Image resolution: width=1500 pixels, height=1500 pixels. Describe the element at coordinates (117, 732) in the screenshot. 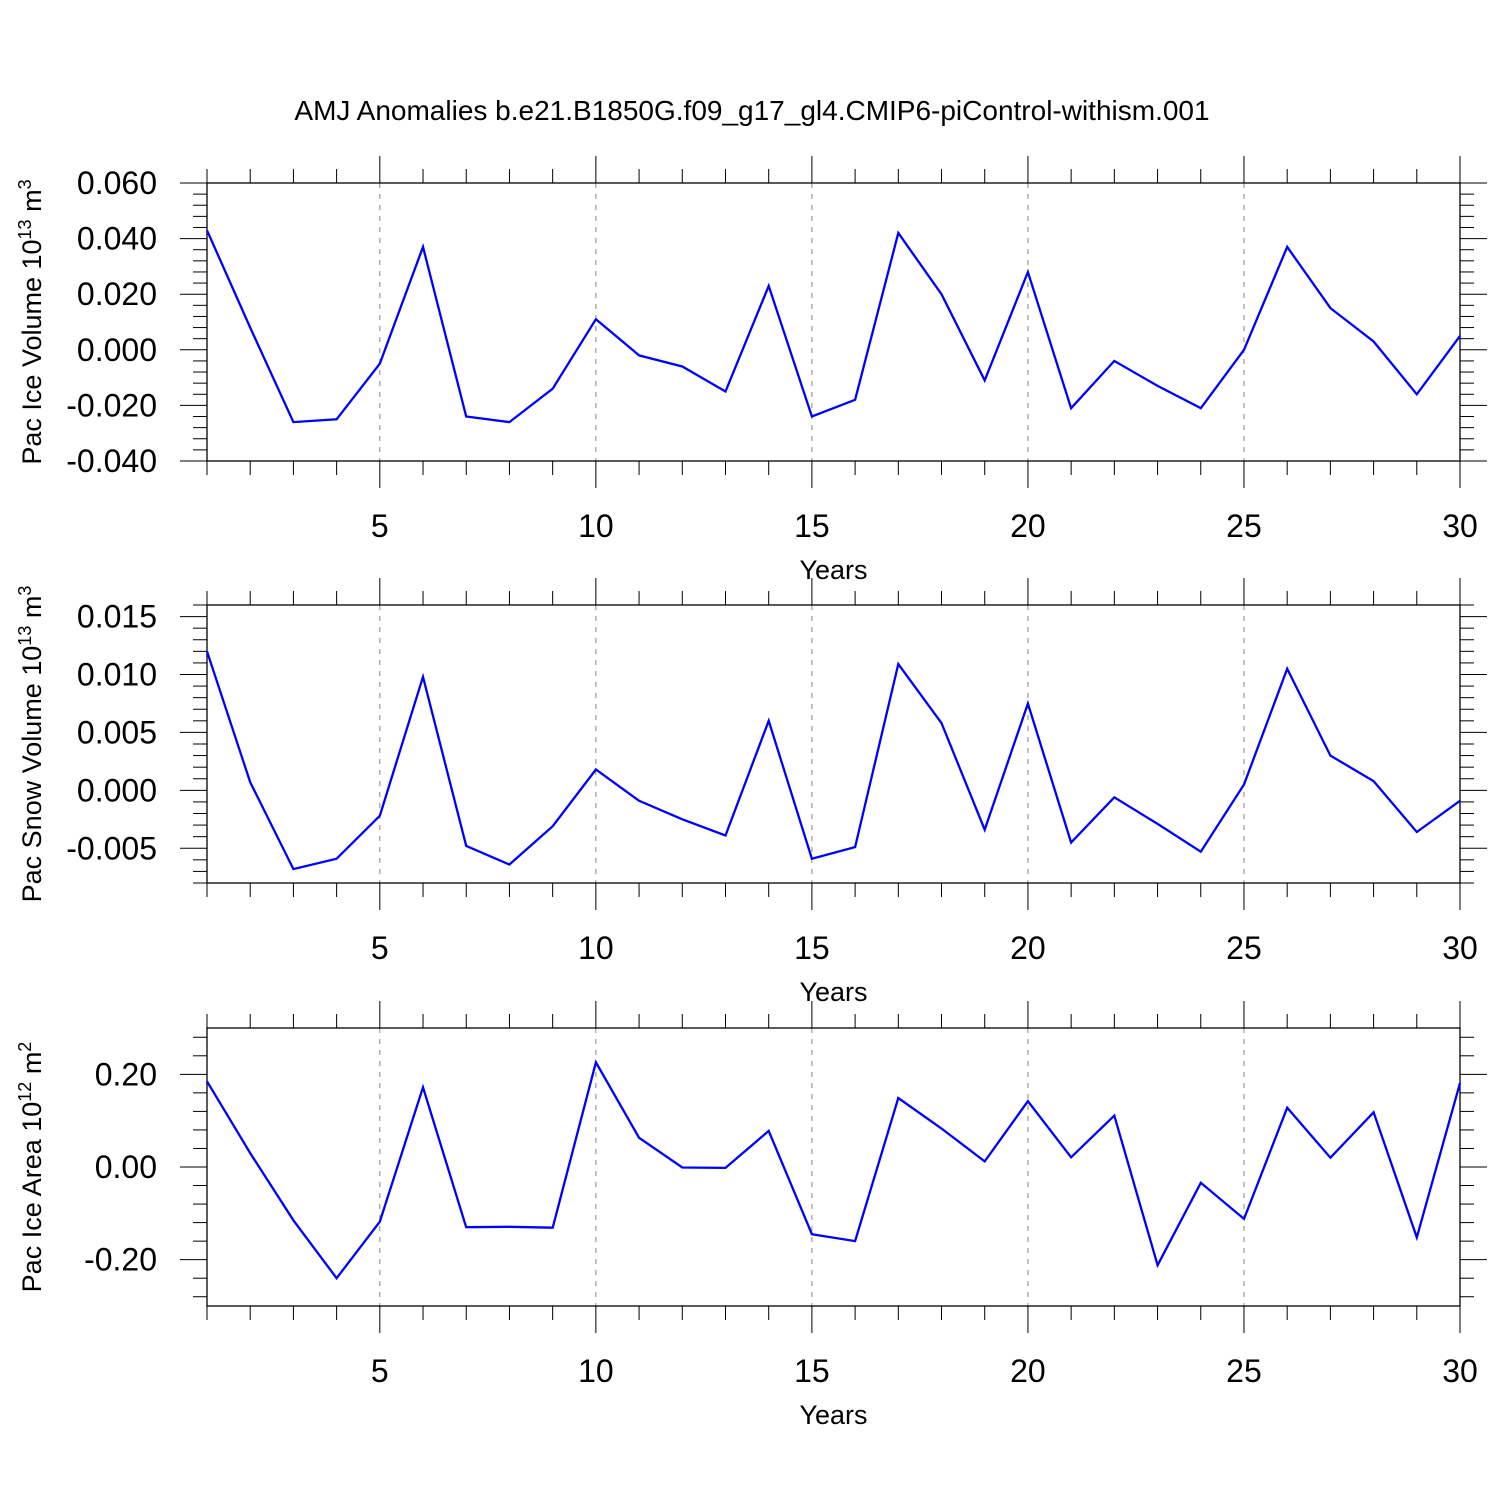

I see `y-tick-label: 0.005` at that location.